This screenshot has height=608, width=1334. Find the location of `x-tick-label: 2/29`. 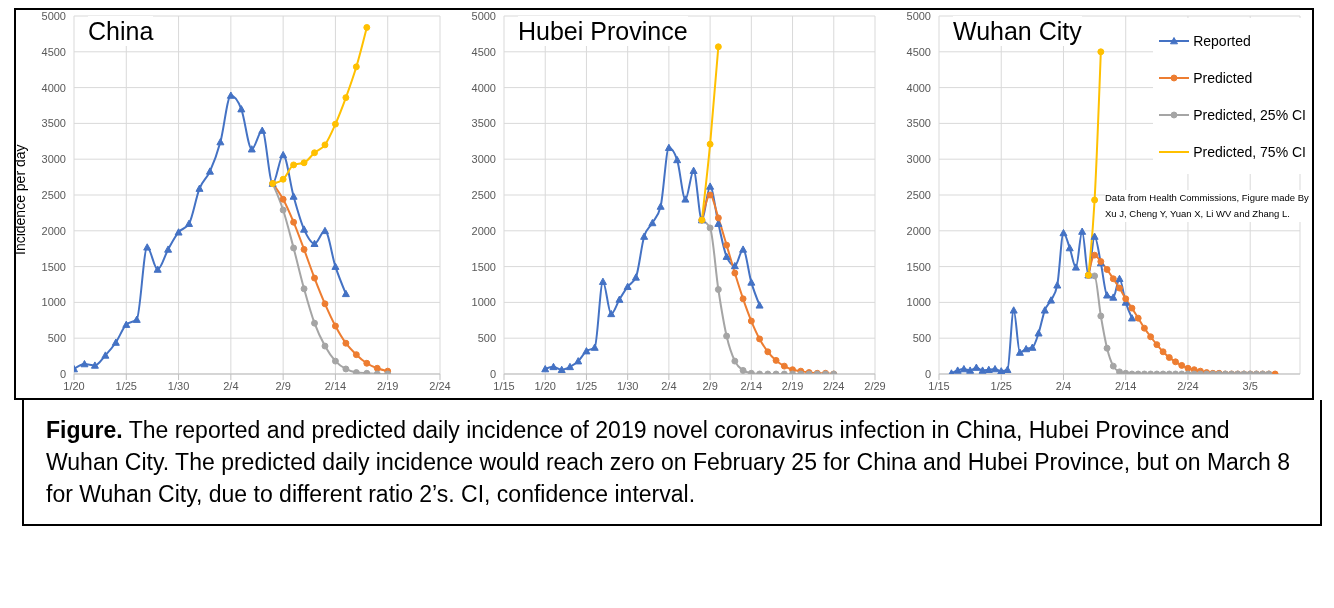

x-tick-label: 2/29 is located at coordinates (875, 385).